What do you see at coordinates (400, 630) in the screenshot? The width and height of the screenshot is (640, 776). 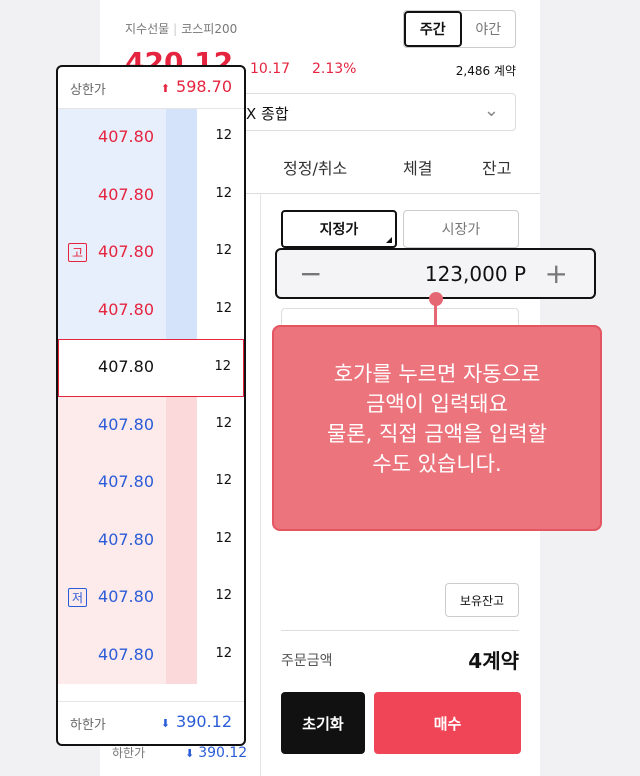 I see `divider` at bounding box center [400, 630].